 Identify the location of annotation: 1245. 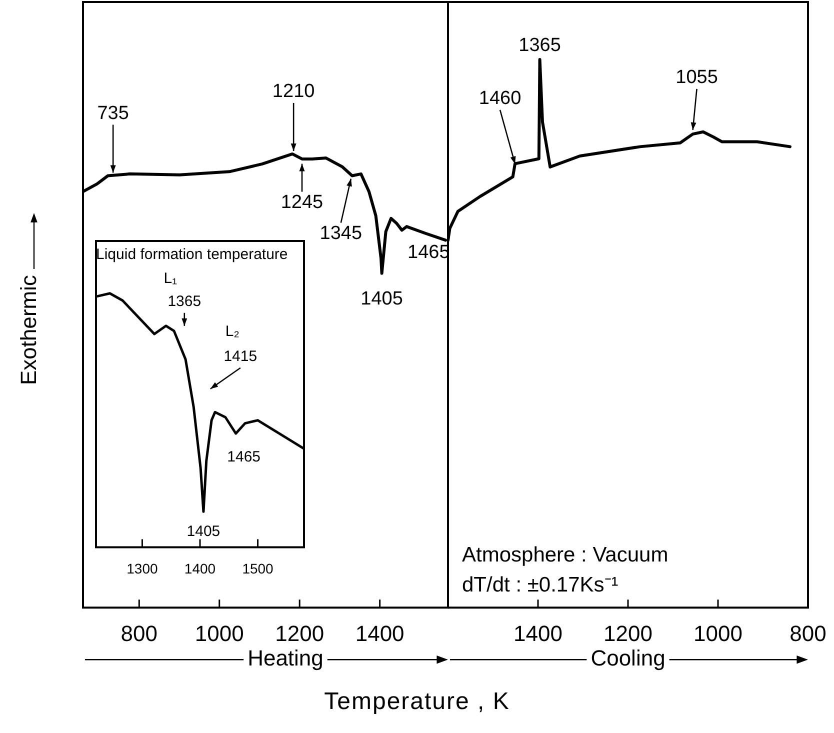
(302, 203).